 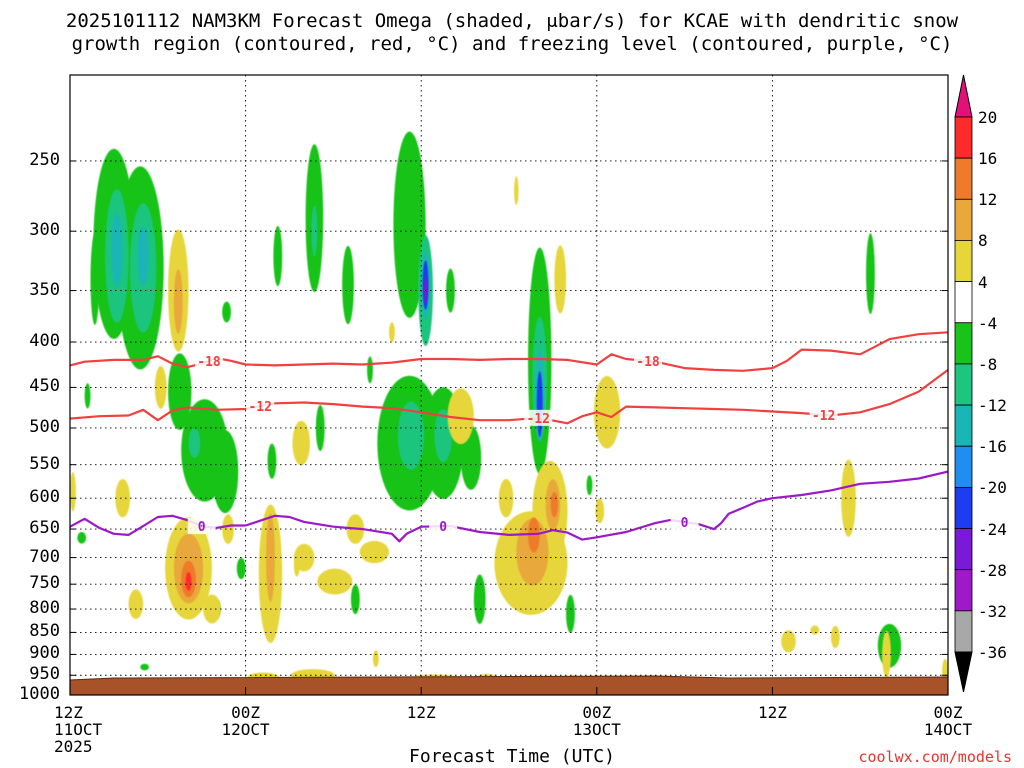 What do you see at coordinates (44, 230) in the screenshot?
I see `y-tick-label: 300` at bounding box center [44, 230].